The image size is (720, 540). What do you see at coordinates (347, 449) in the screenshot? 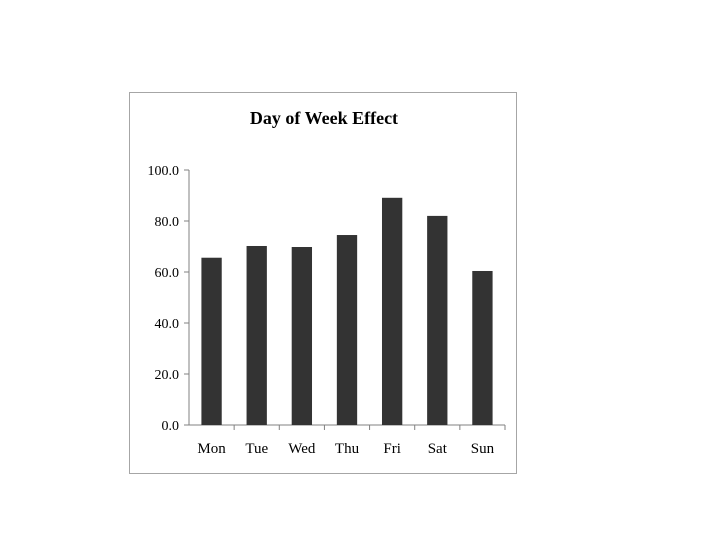
I see `x-tick-label: Thu` at bounding box center [347, 449].